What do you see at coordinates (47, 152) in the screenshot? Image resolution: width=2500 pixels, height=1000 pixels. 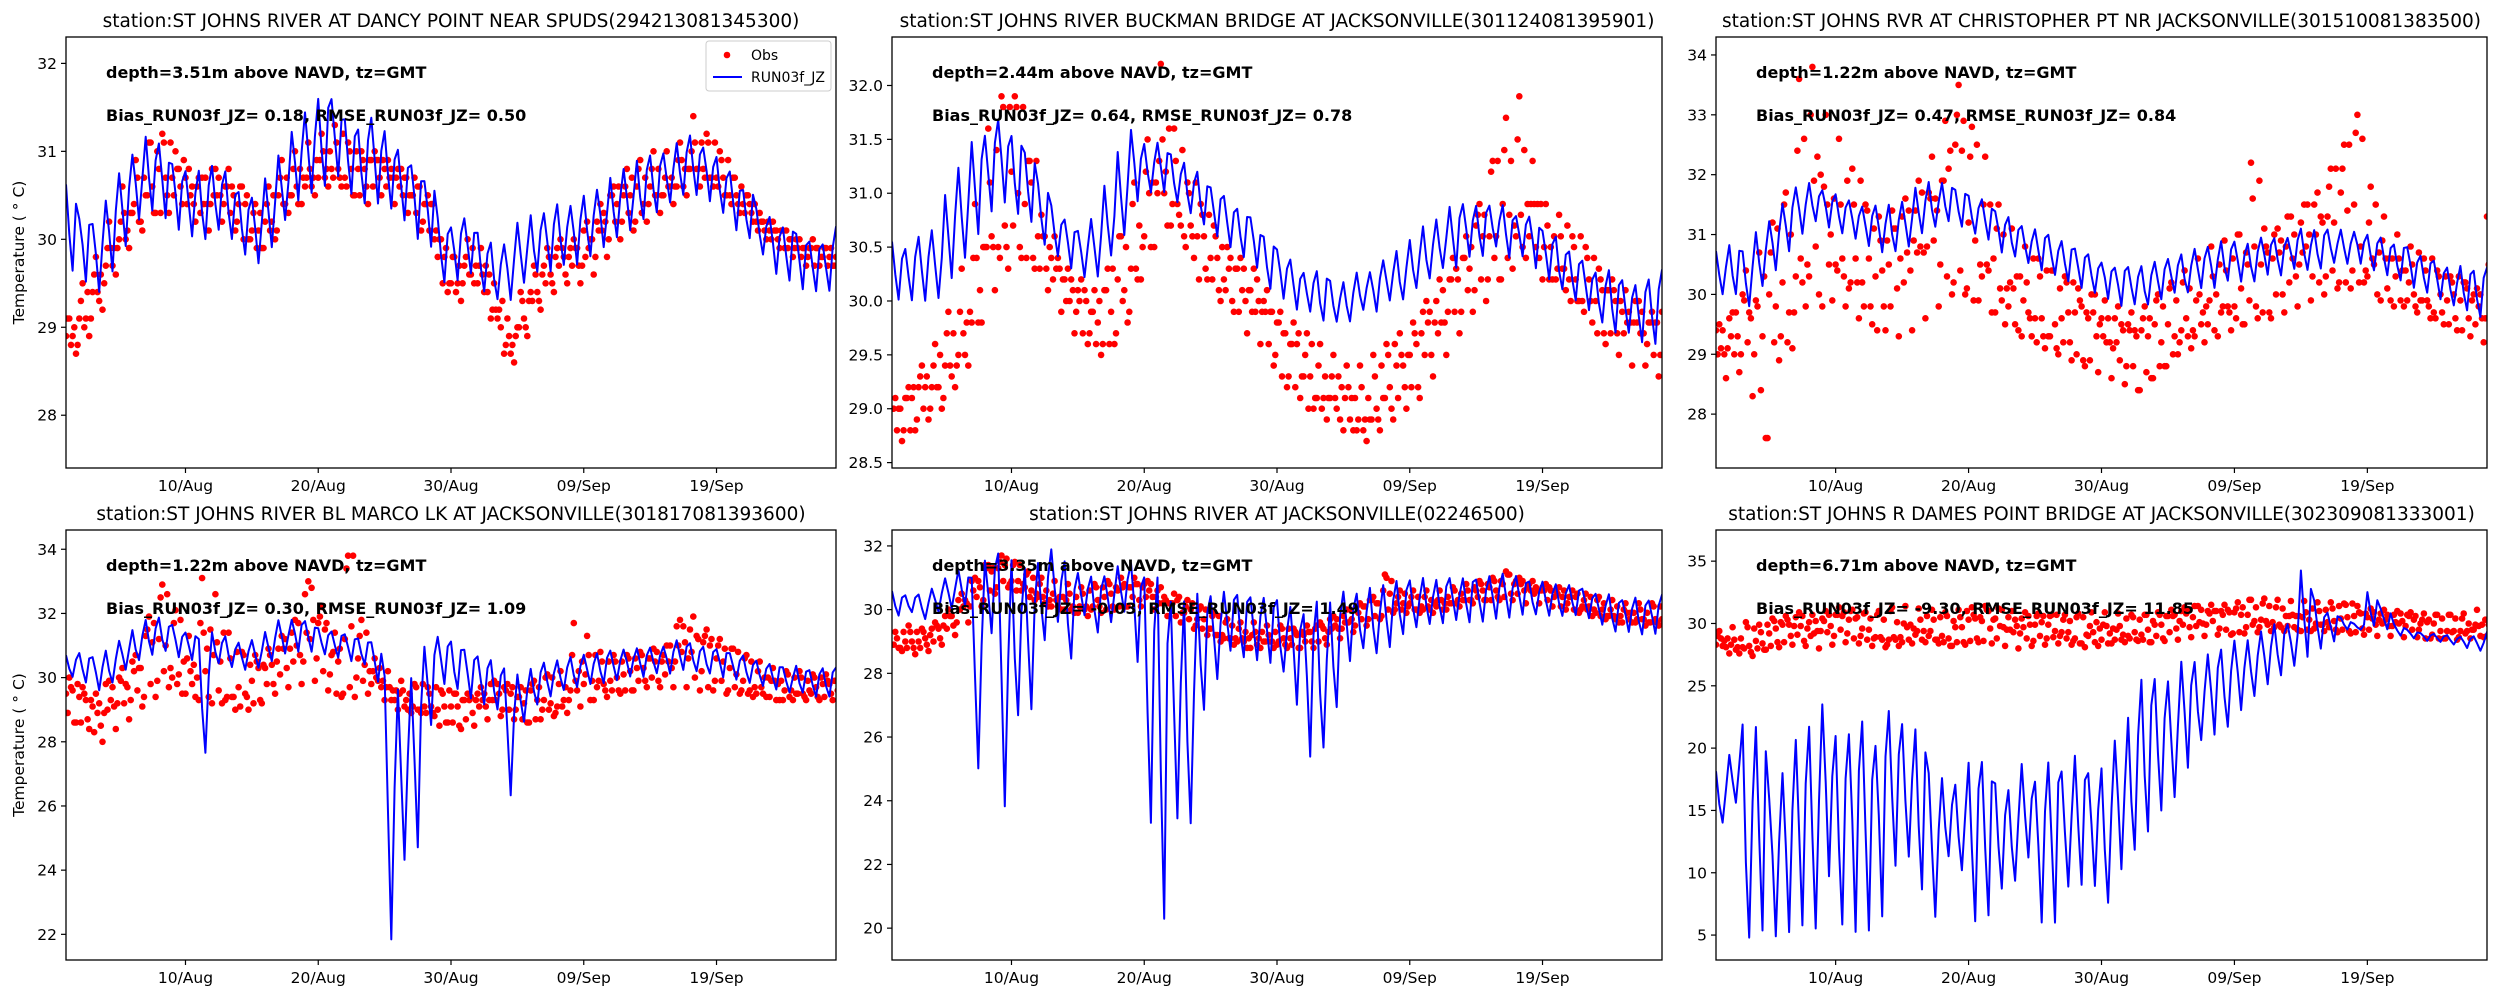 I see `y-tick-label: 31` at bounding box center [47, 152].